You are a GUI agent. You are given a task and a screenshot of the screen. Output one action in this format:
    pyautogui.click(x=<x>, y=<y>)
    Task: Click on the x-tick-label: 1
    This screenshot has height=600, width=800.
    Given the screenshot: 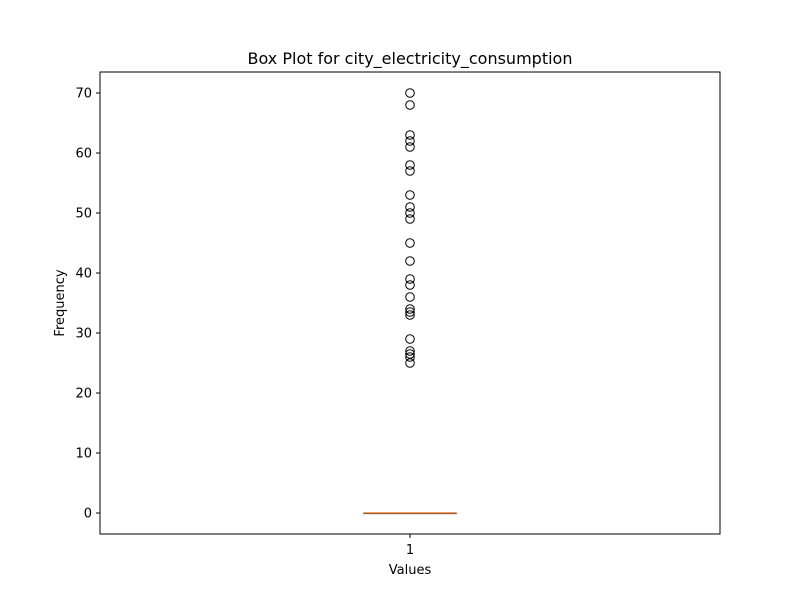 What is the action you would take?
    pyautogui.click(x=410, y=550)
    